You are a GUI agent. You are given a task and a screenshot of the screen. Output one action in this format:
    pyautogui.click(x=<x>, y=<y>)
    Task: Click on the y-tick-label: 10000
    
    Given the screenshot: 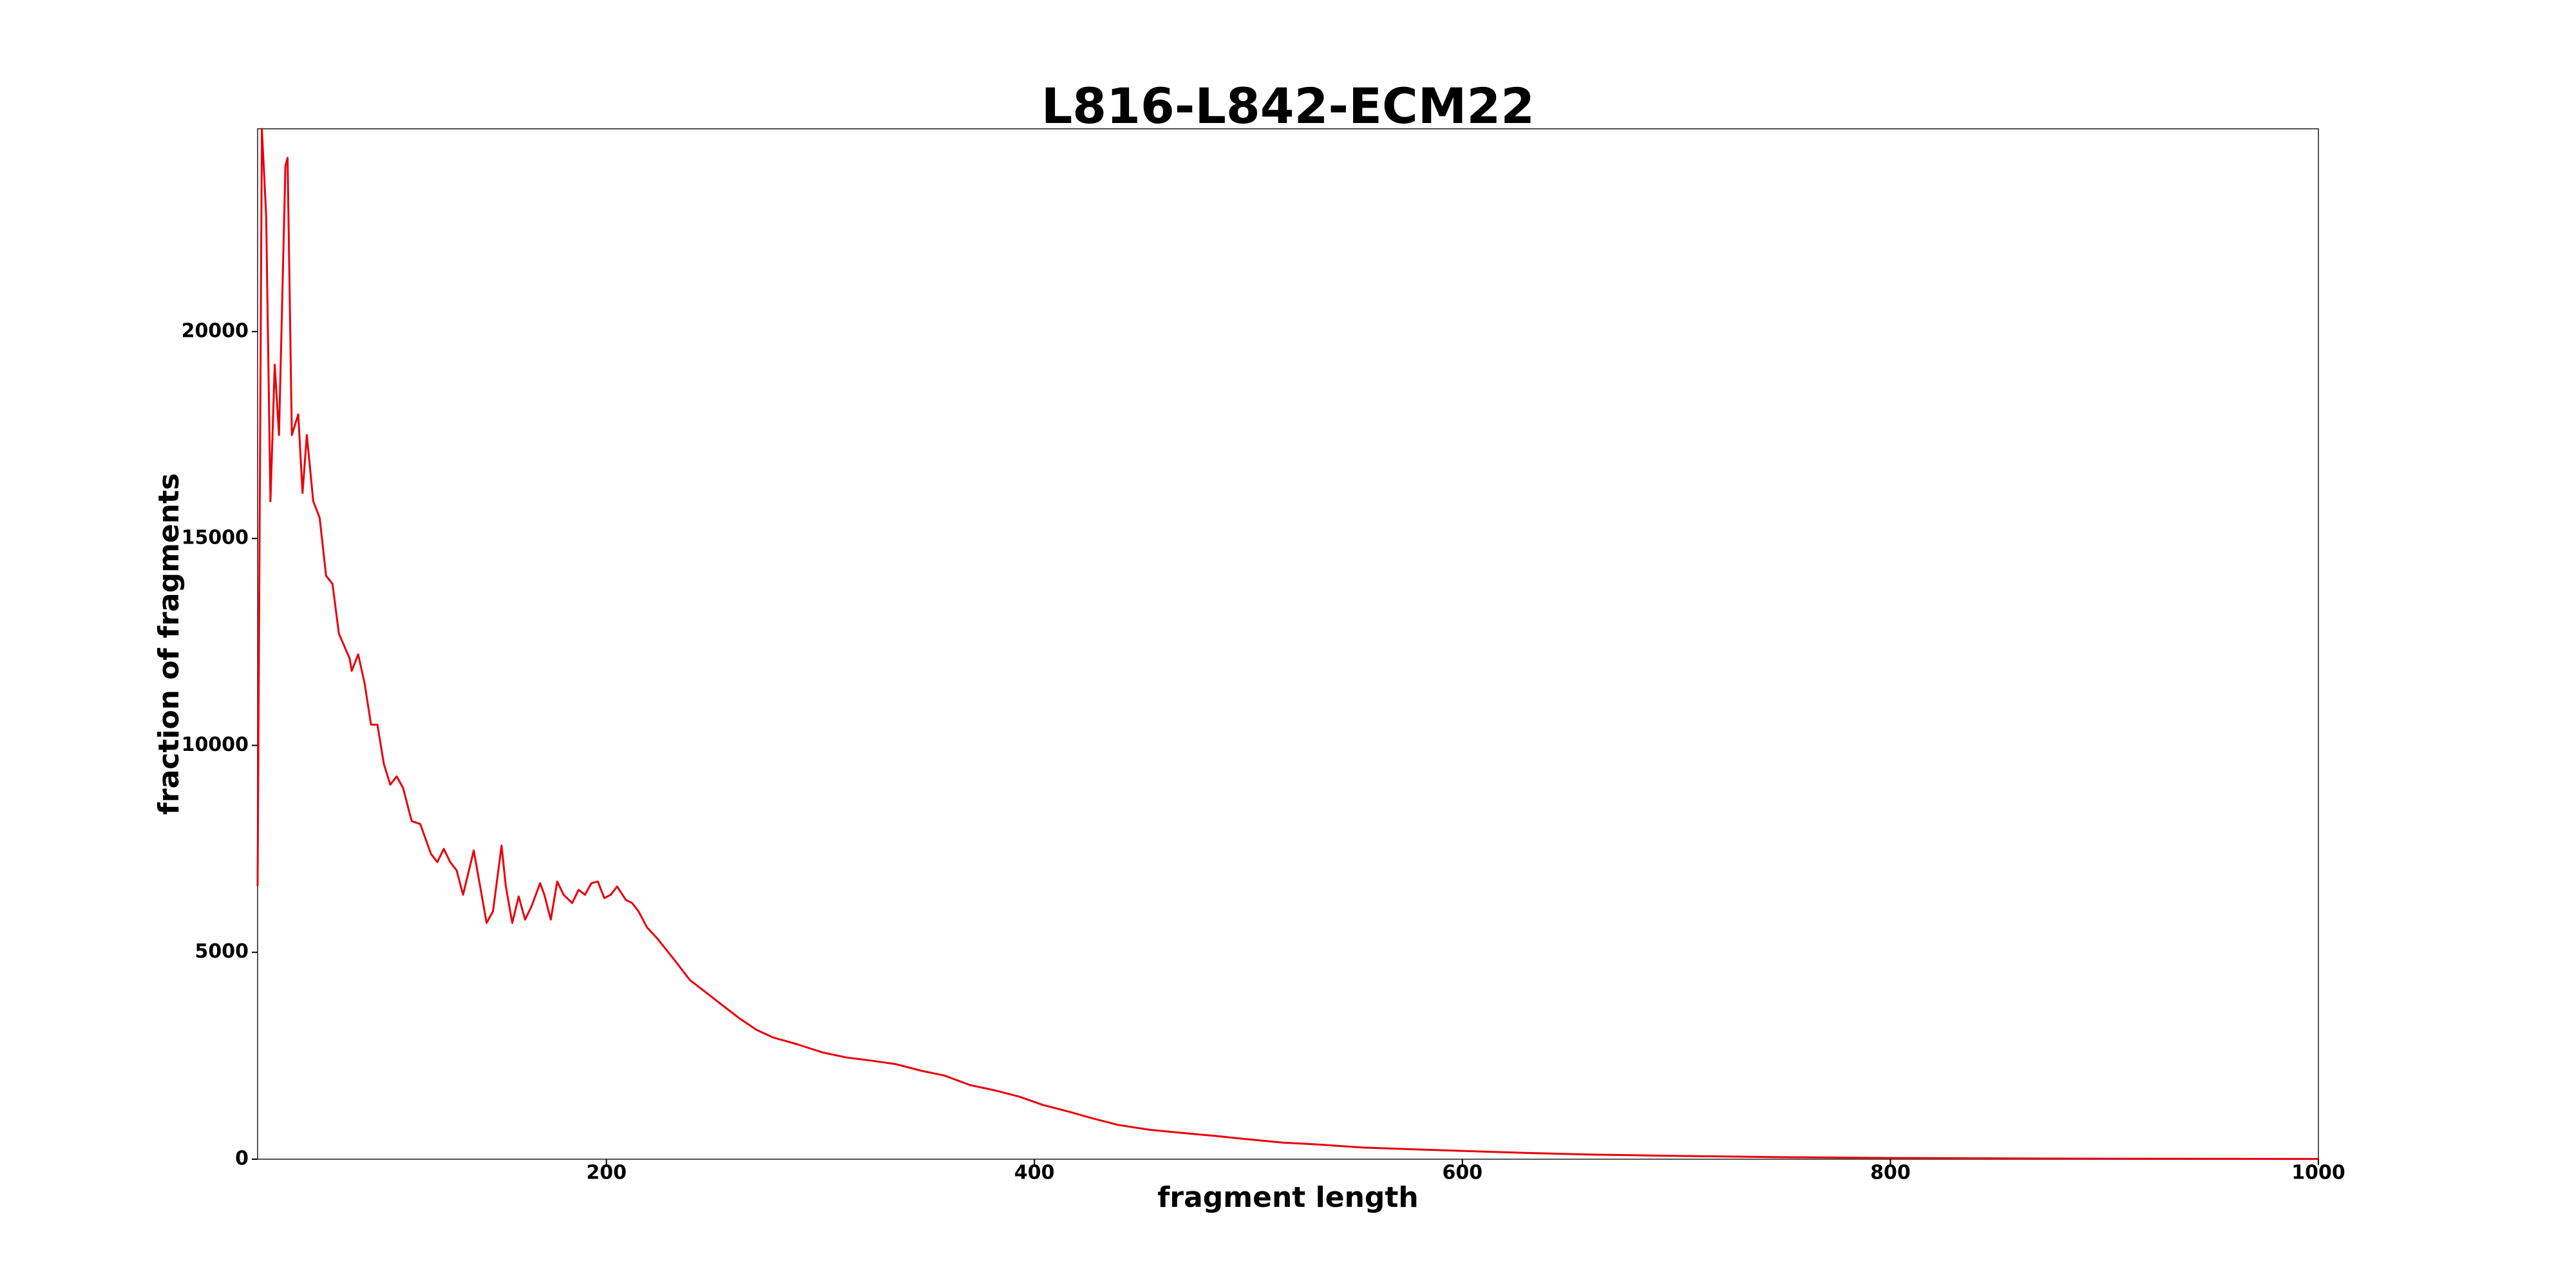 What is the action you would take?
    pyautogui.click(x=215, y=745)
    